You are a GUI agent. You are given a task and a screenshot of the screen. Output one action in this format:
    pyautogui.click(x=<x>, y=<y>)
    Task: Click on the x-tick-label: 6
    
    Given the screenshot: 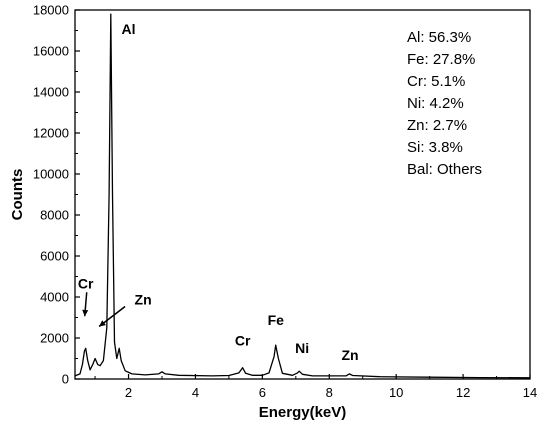 What is the action you would take?
    pyautogui.click(x=262, y=392)
    